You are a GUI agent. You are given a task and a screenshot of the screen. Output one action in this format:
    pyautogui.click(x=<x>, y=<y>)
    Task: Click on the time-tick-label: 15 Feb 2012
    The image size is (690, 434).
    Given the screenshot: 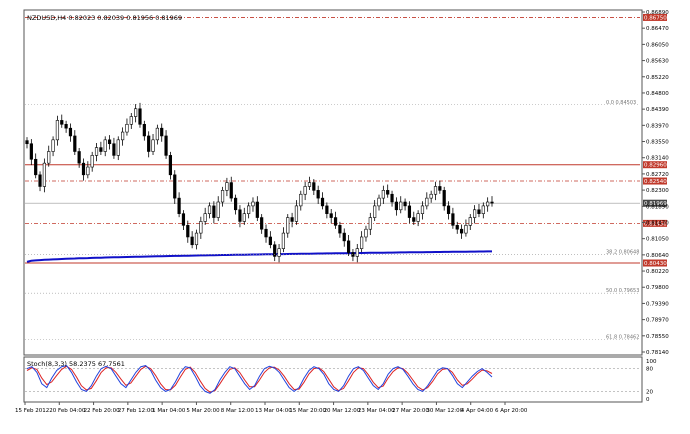 What is the action you would take?
    pyautogui.click(x=32, y=411)
    